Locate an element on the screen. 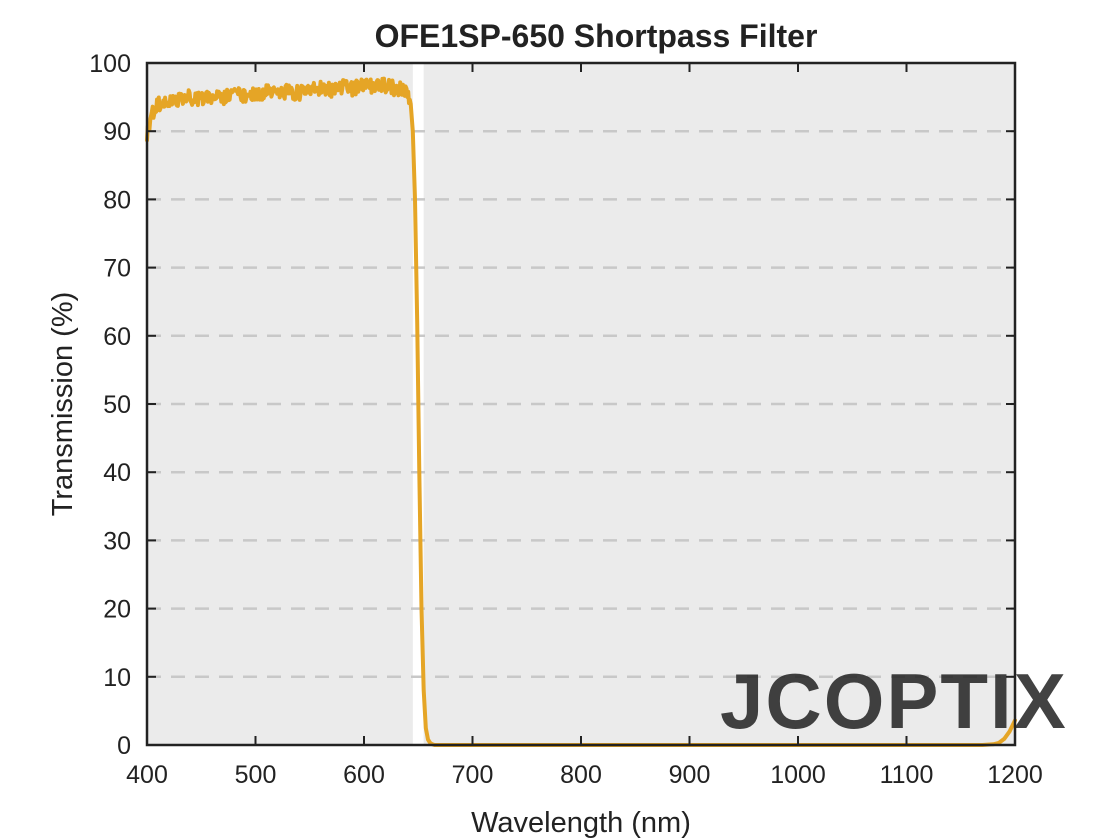  y-tick-label: 40 is located at coordinates (117, 473).